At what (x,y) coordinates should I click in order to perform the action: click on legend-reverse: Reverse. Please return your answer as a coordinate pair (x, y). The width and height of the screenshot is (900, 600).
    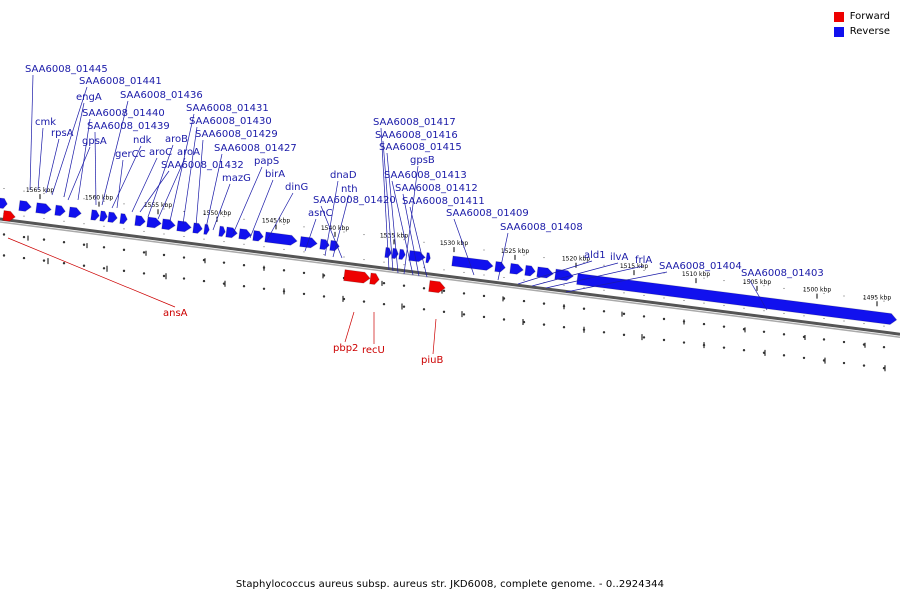
    Looking at the image, I should click on (861, 31).